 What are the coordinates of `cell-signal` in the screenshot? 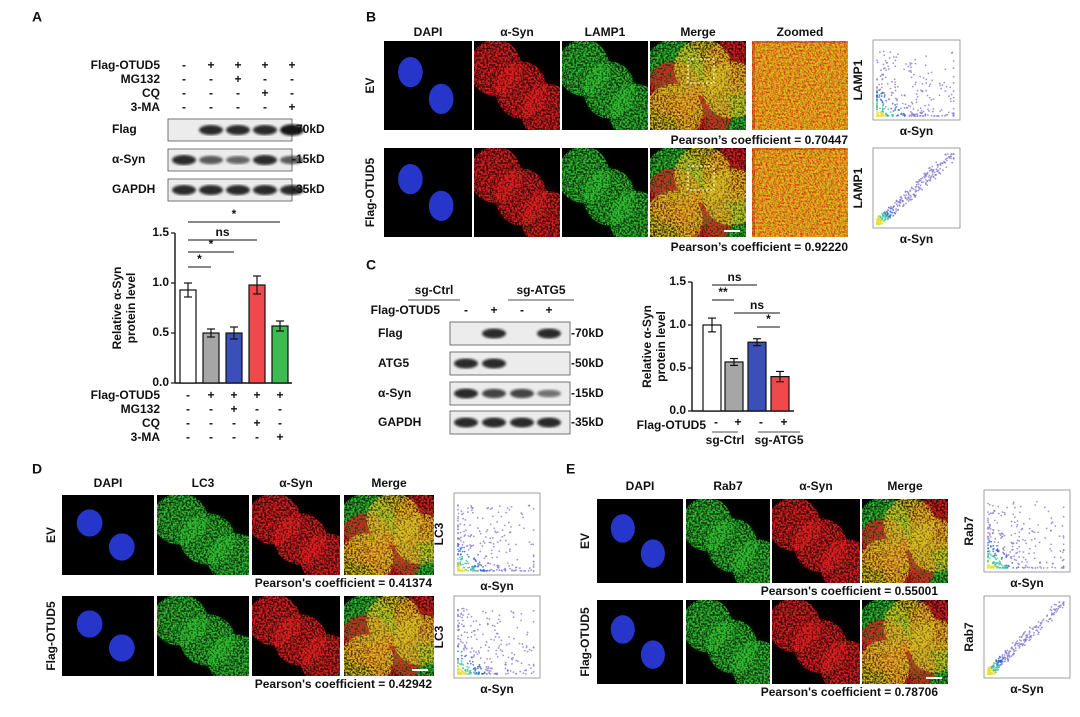 It's located at (320, 655).